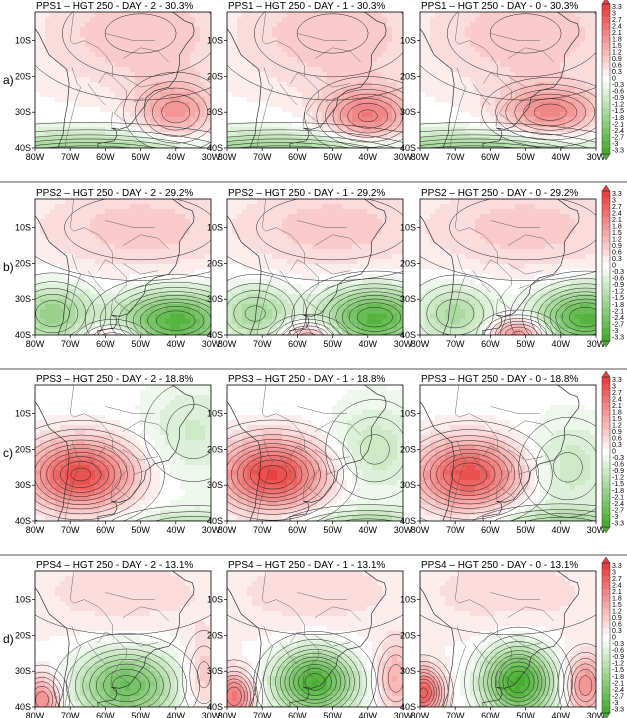 This screenshot has width=627, height=718. I want to click on colorbar-top-arrow, so click(606, 2).